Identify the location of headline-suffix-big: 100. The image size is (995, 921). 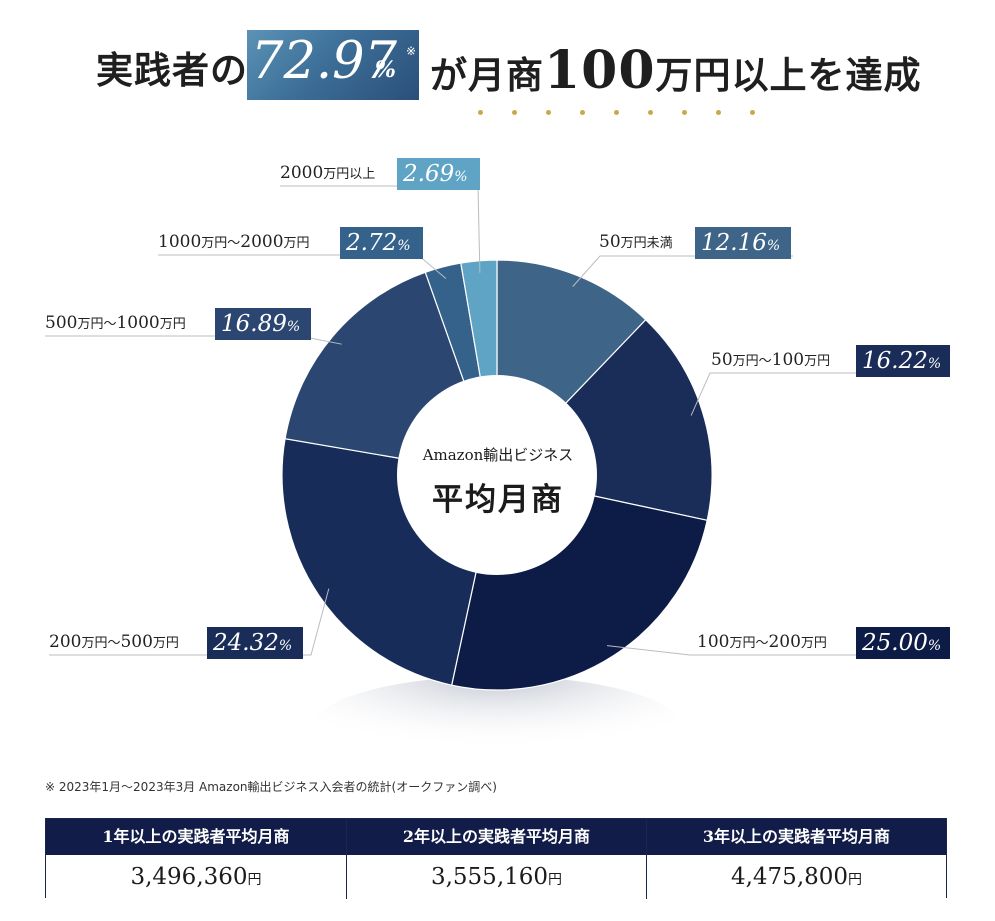
(600, 70).